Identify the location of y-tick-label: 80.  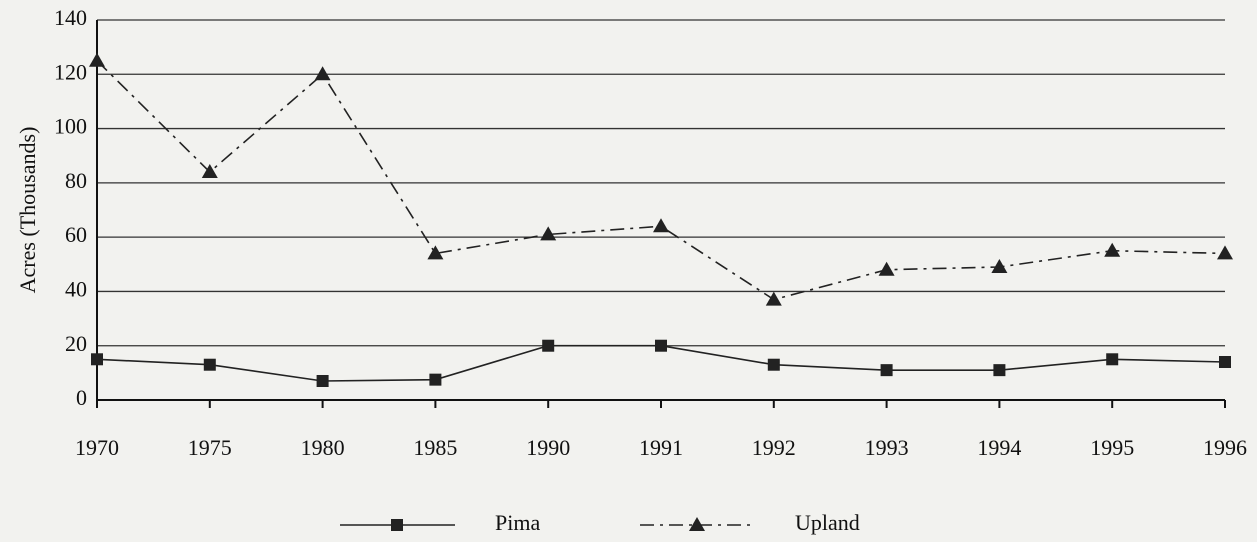
(76, 180).